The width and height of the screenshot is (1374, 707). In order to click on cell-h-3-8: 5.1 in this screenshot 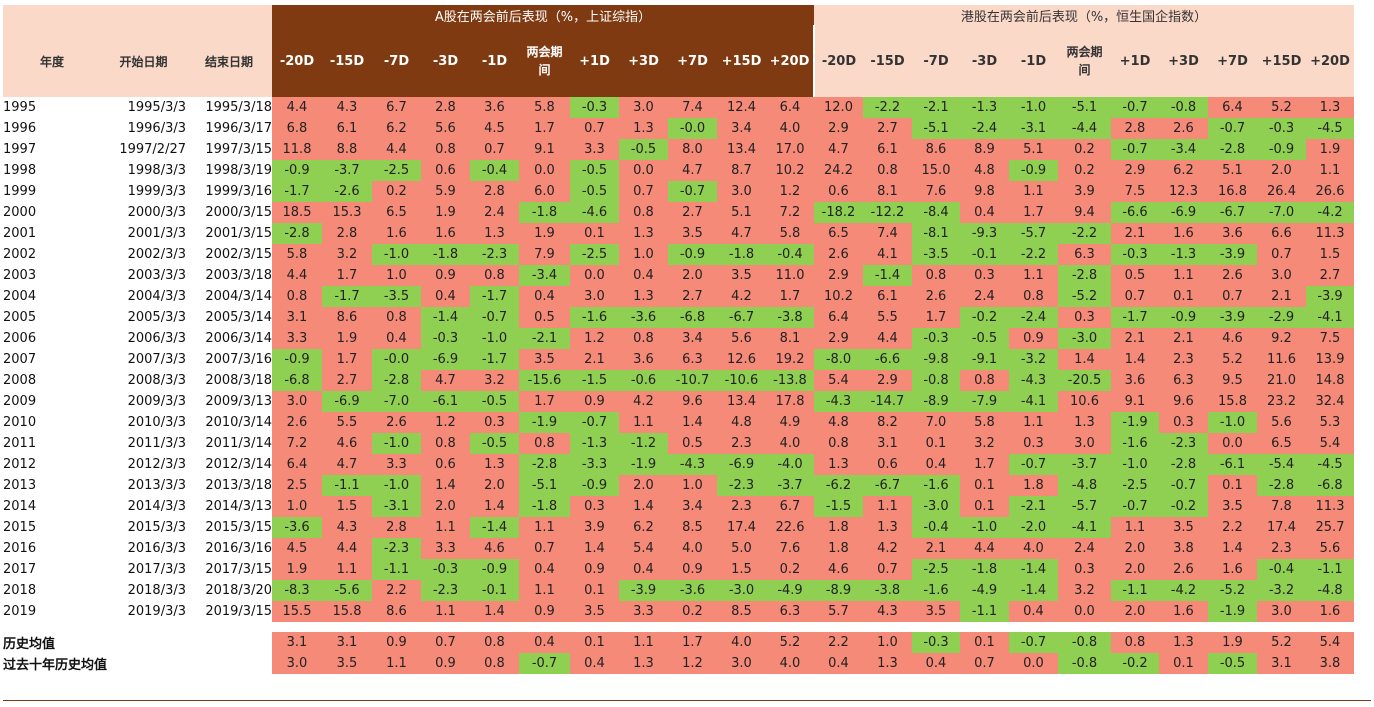, I will do `click(1232, 170)`.